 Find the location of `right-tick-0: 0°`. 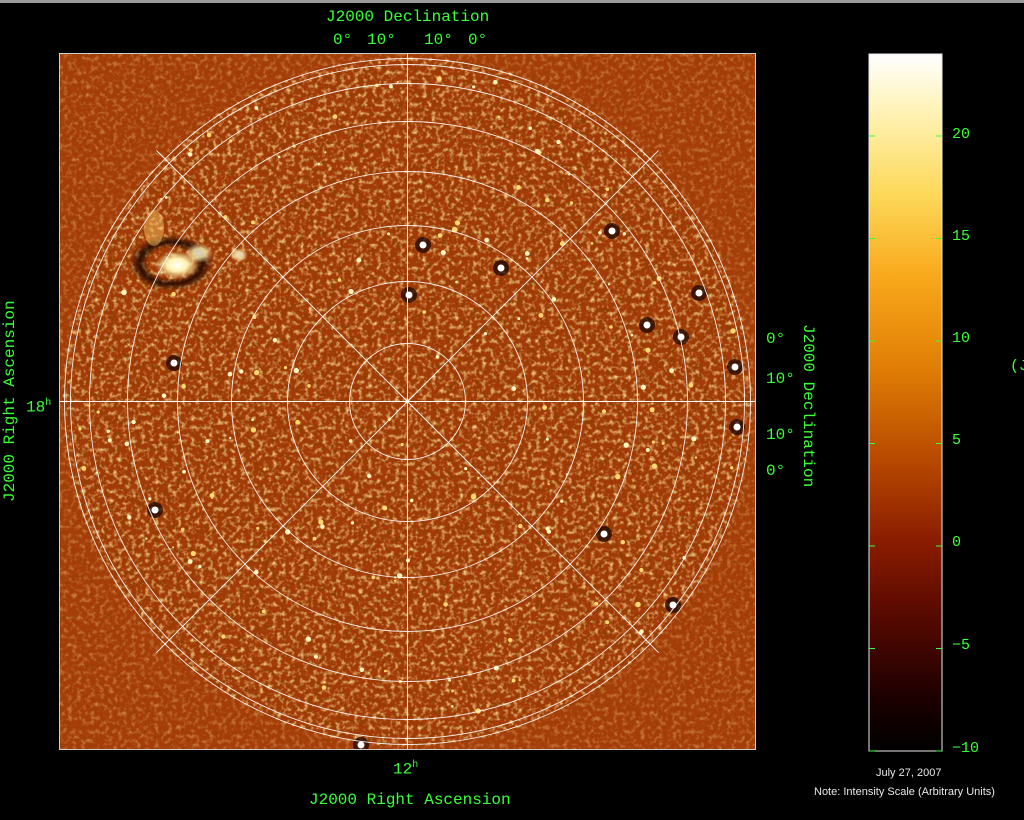

right-tick-0: 0° is located at coordinates (776, 339).